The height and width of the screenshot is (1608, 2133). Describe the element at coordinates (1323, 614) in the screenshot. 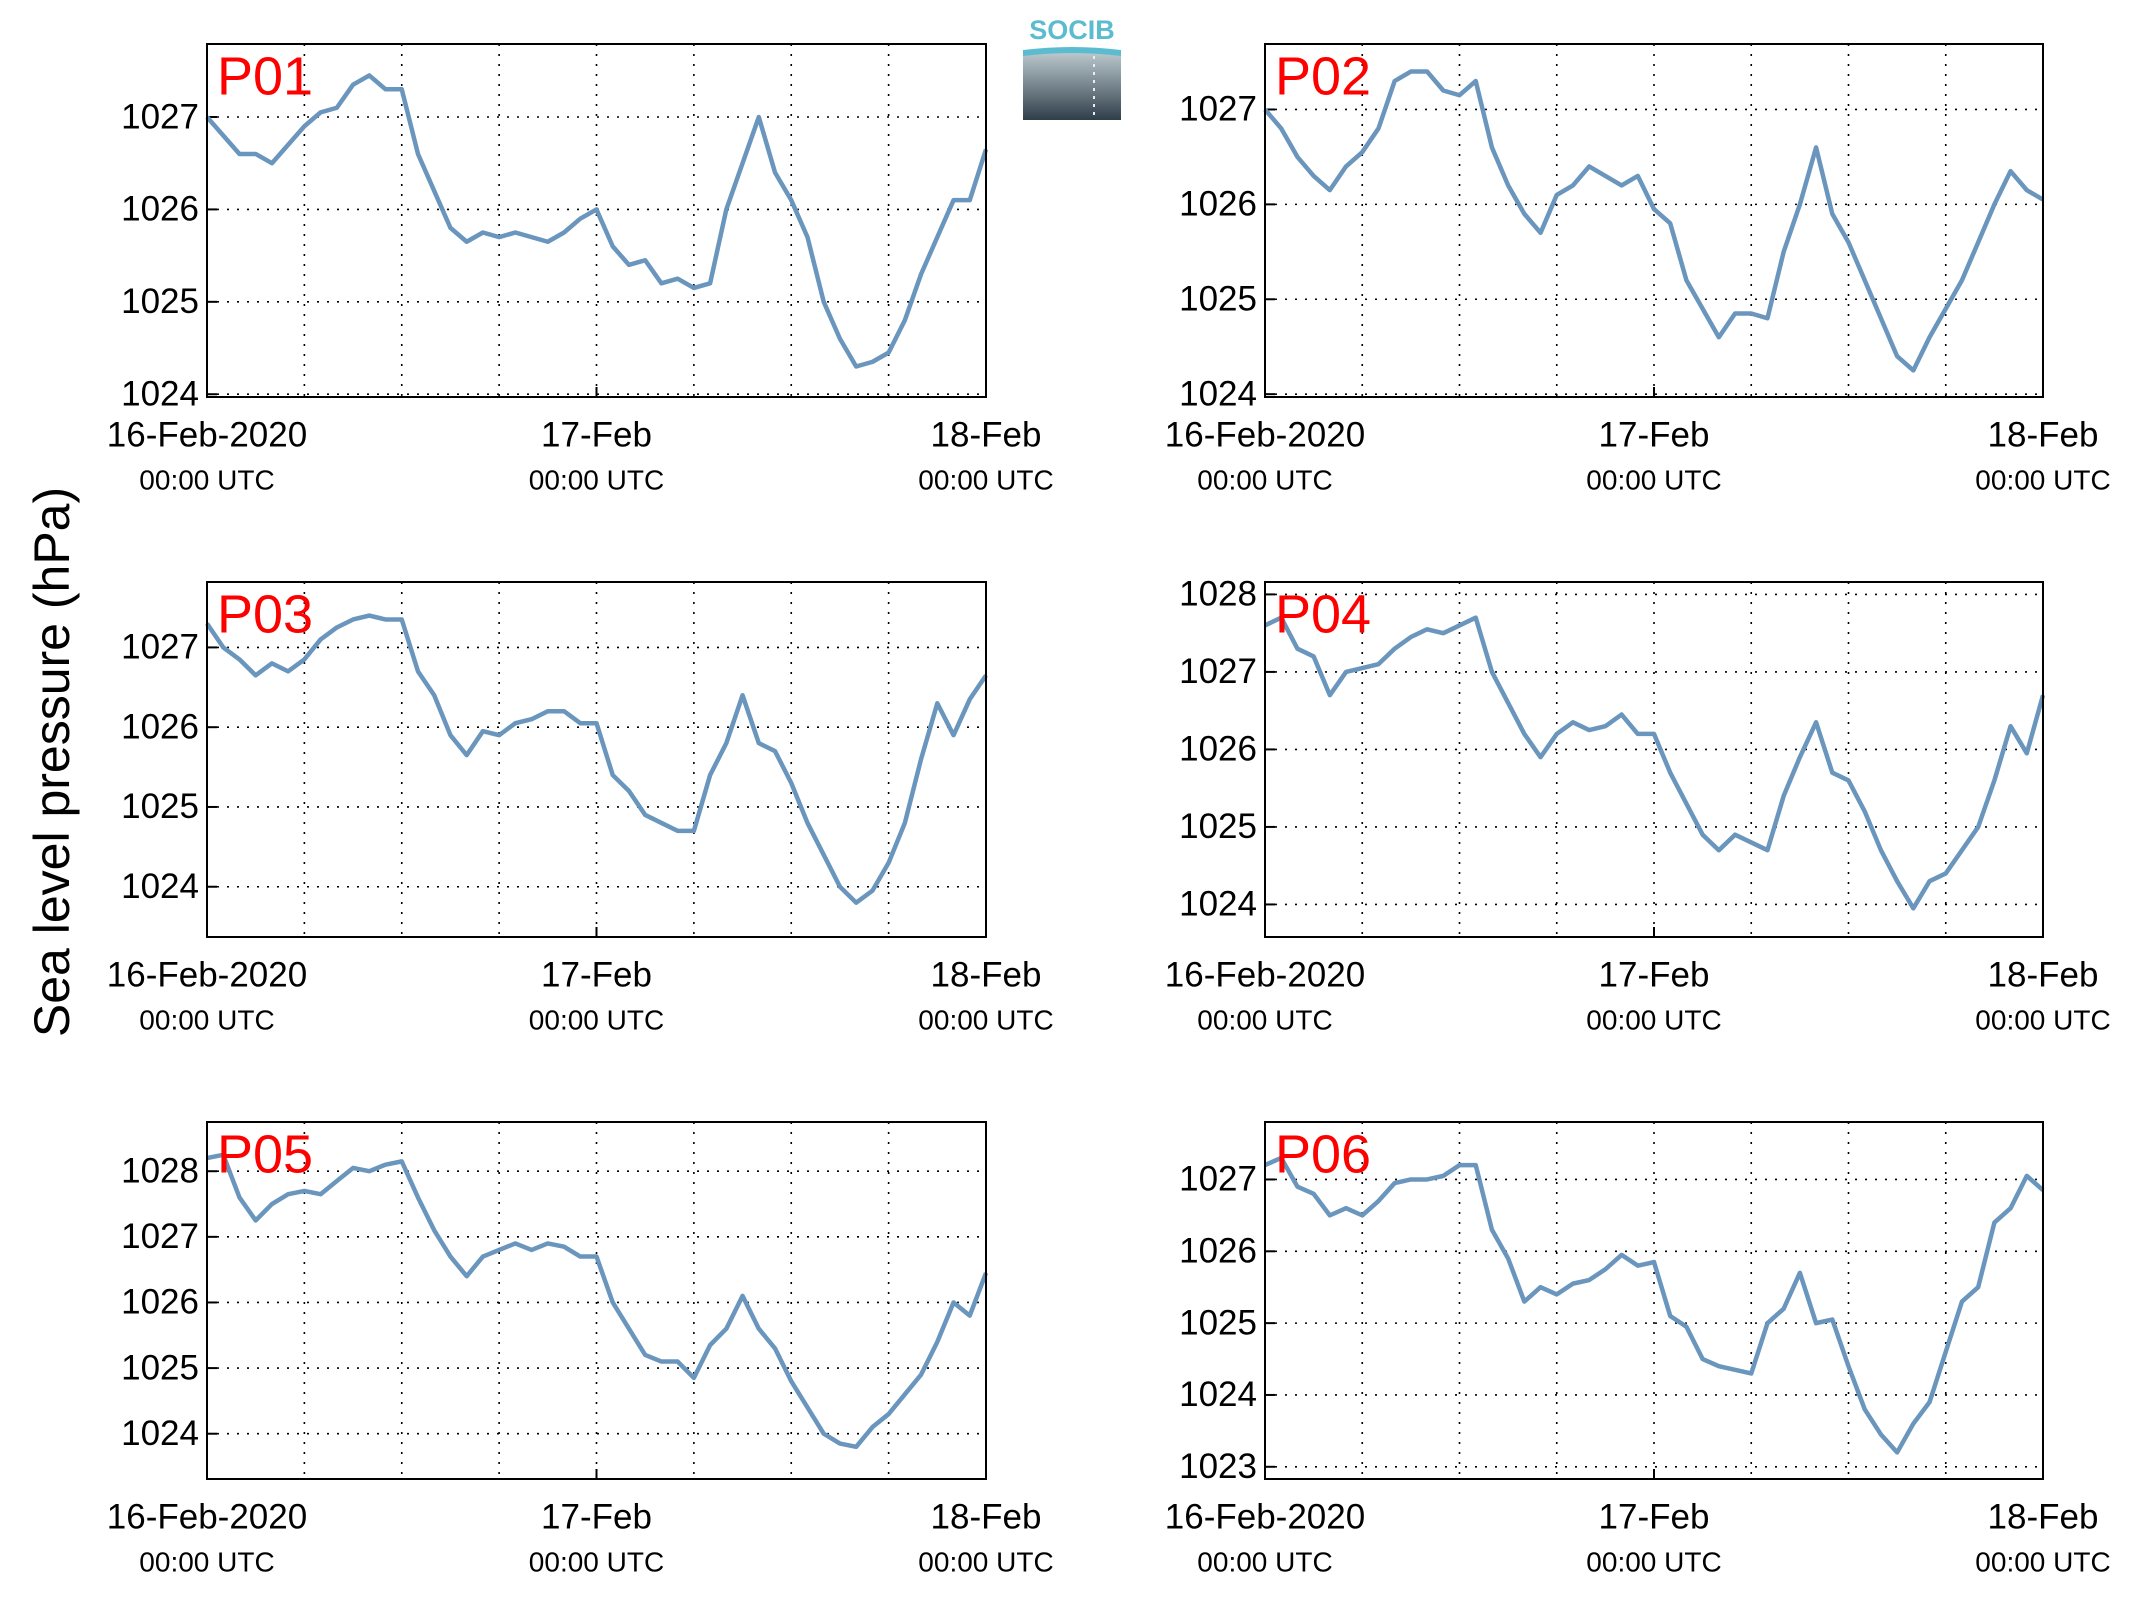

I see `panel-title: P04` at that location.